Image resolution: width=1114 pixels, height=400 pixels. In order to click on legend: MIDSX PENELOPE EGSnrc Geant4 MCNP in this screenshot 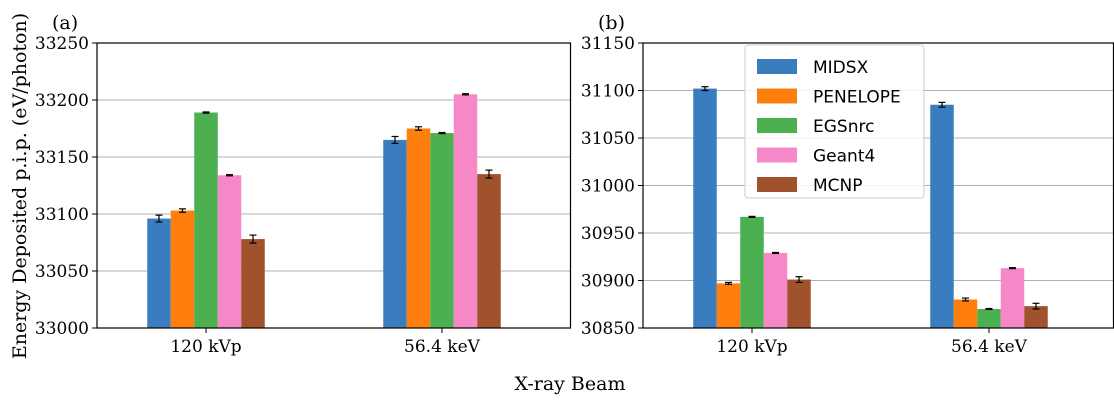, I will do `click(834, 121)`.